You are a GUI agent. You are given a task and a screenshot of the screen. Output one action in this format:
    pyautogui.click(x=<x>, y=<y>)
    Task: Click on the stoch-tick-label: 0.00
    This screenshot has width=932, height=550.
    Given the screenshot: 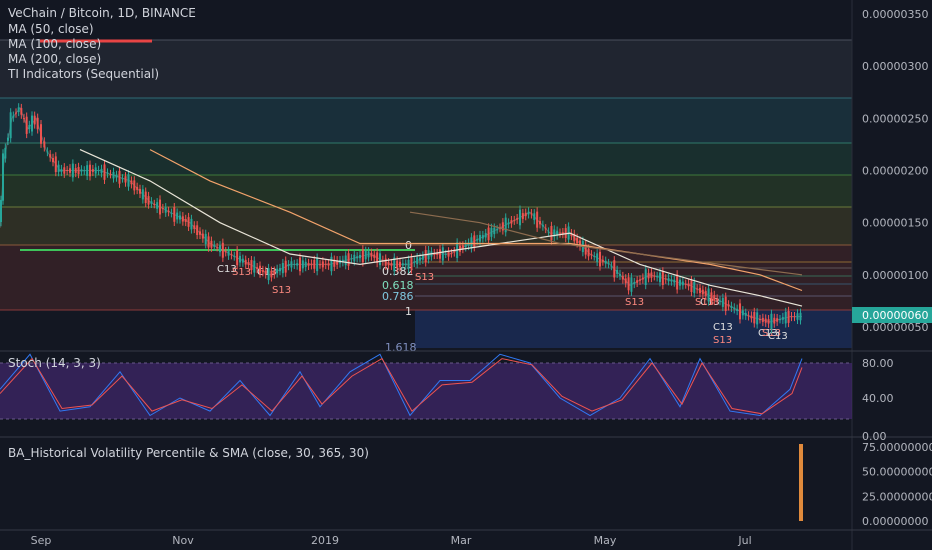 What is the action you would take?
    pyautogui.click(x=874, y=436)
    